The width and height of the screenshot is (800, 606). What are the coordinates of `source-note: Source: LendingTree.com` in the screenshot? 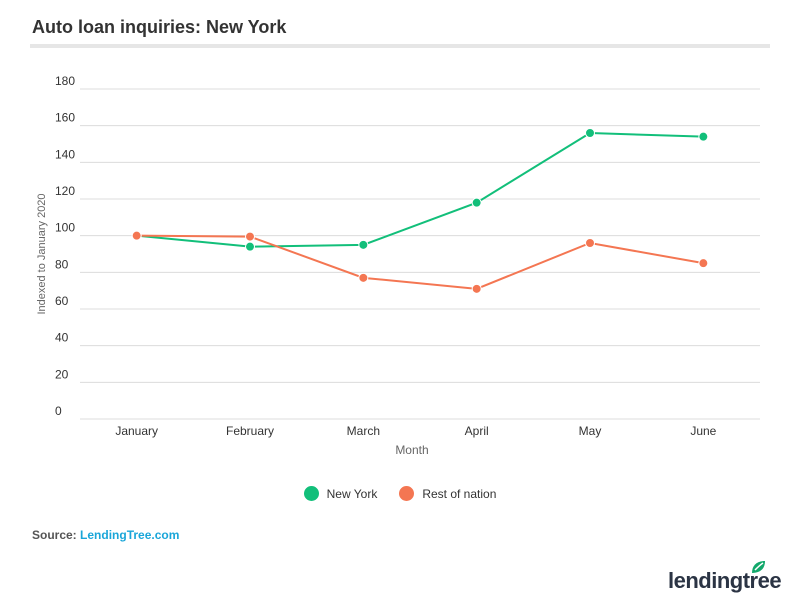 It's located at (105, 535).